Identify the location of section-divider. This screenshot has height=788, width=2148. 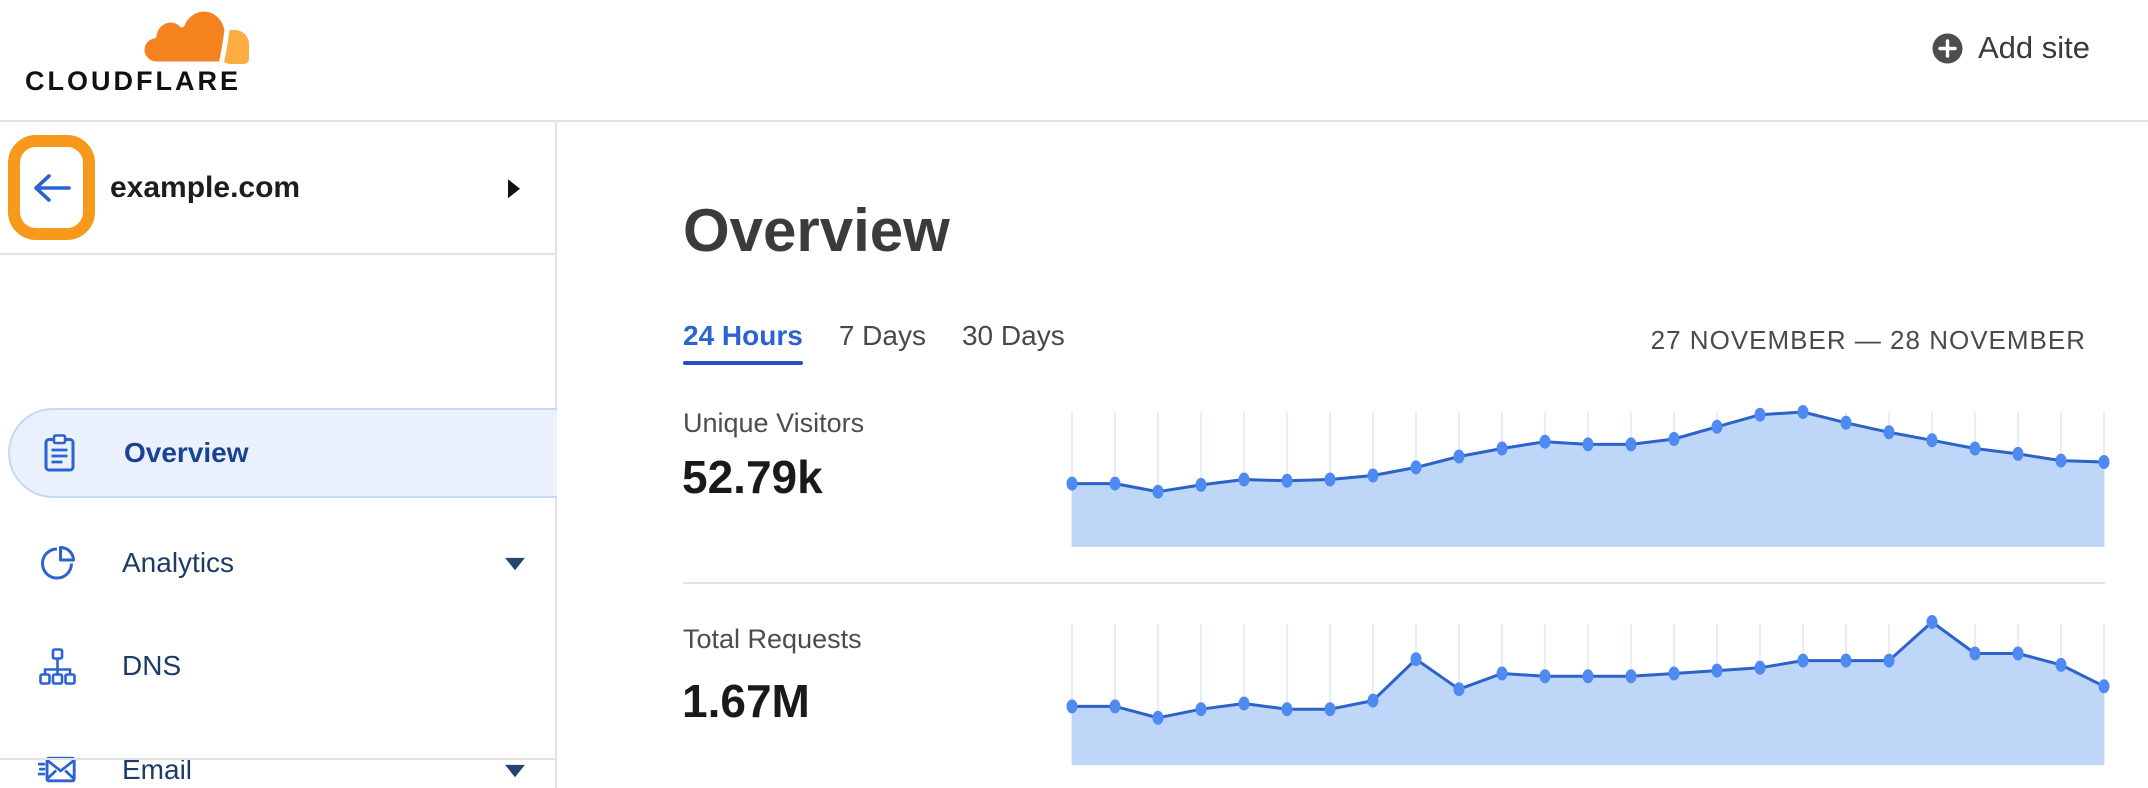
(1394, 583).